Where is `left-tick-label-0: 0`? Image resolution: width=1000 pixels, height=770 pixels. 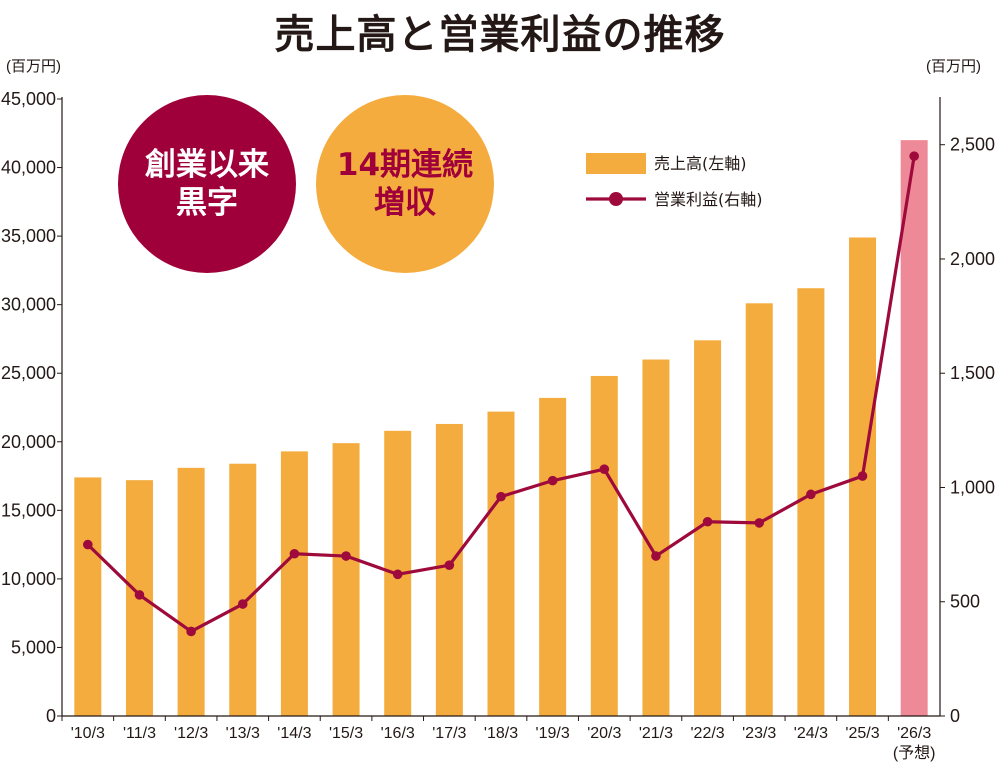
left-tick-label-0: 0 is located at coordinates (51, 716).